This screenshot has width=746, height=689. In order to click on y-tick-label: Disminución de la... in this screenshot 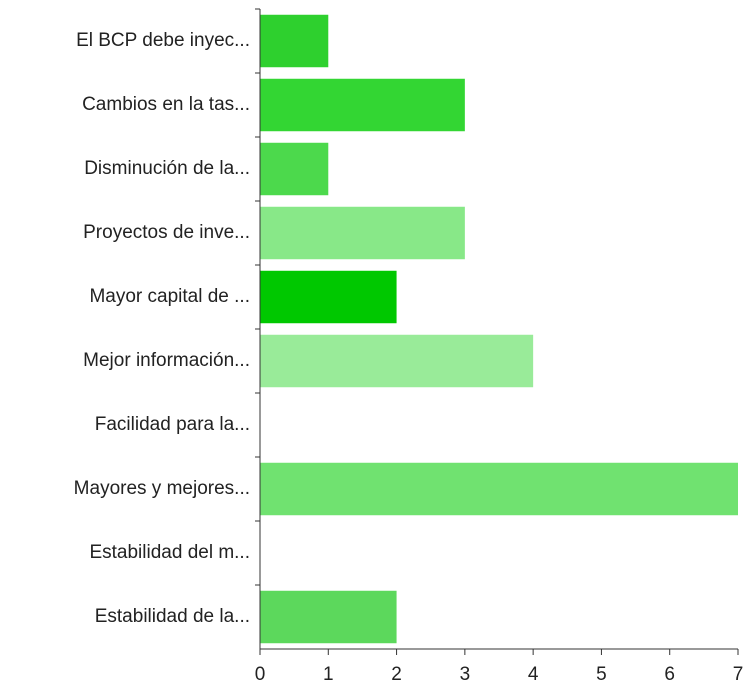, I will do `click(167, 168)`.